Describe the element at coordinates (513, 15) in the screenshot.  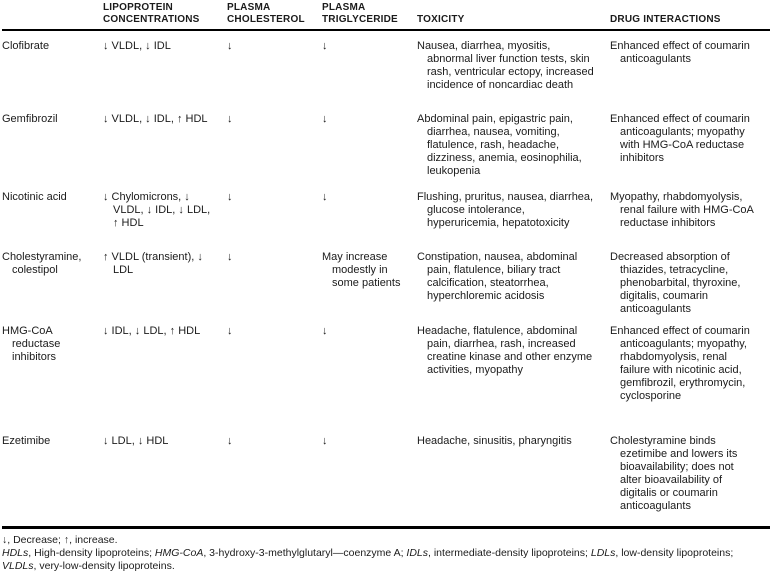
I see `column-header-toxicity: TOXICITY` at that location.